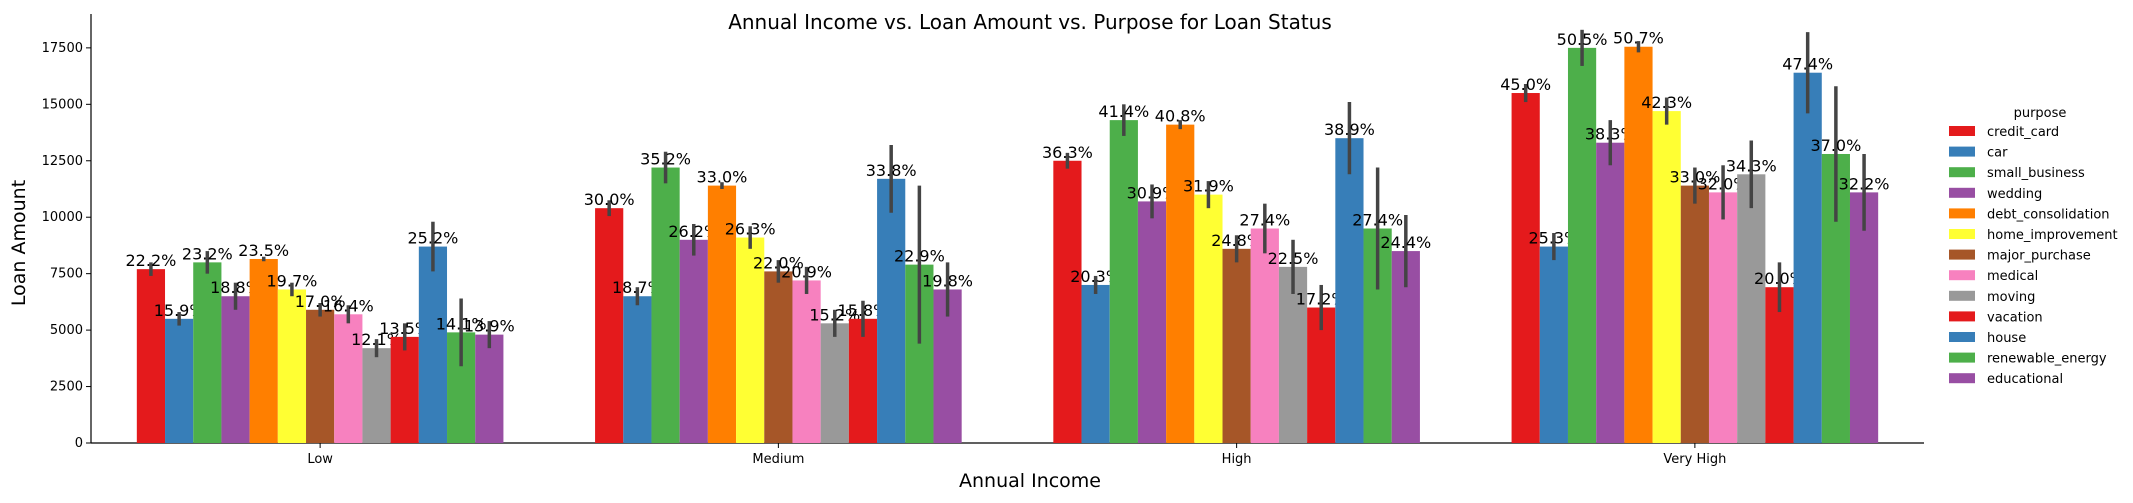 Image resolution: width=2133 pixels, height=503 pixels. I want to click on data-label: 20.3%, so click(1095, 276).